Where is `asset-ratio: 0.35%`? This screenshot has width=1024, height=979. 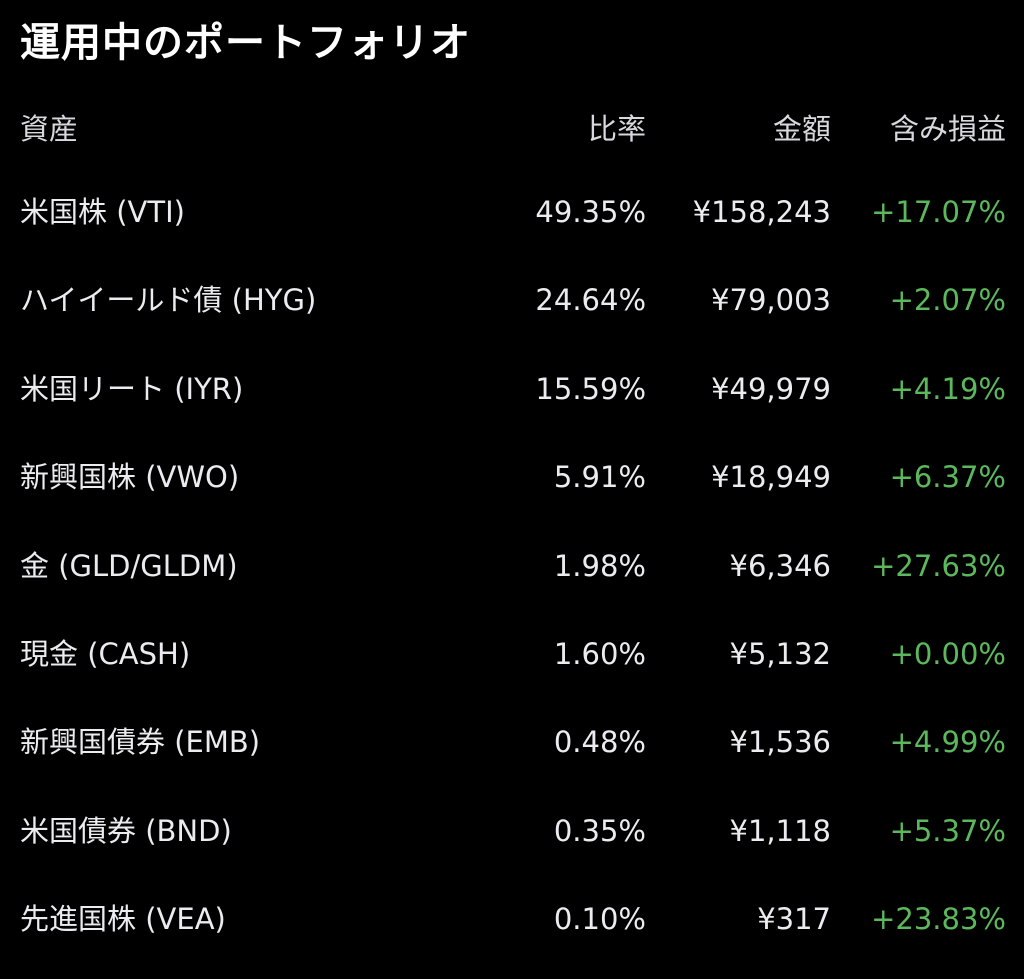
asset-ratio: 0.35% is located at coordinates (599, 830).